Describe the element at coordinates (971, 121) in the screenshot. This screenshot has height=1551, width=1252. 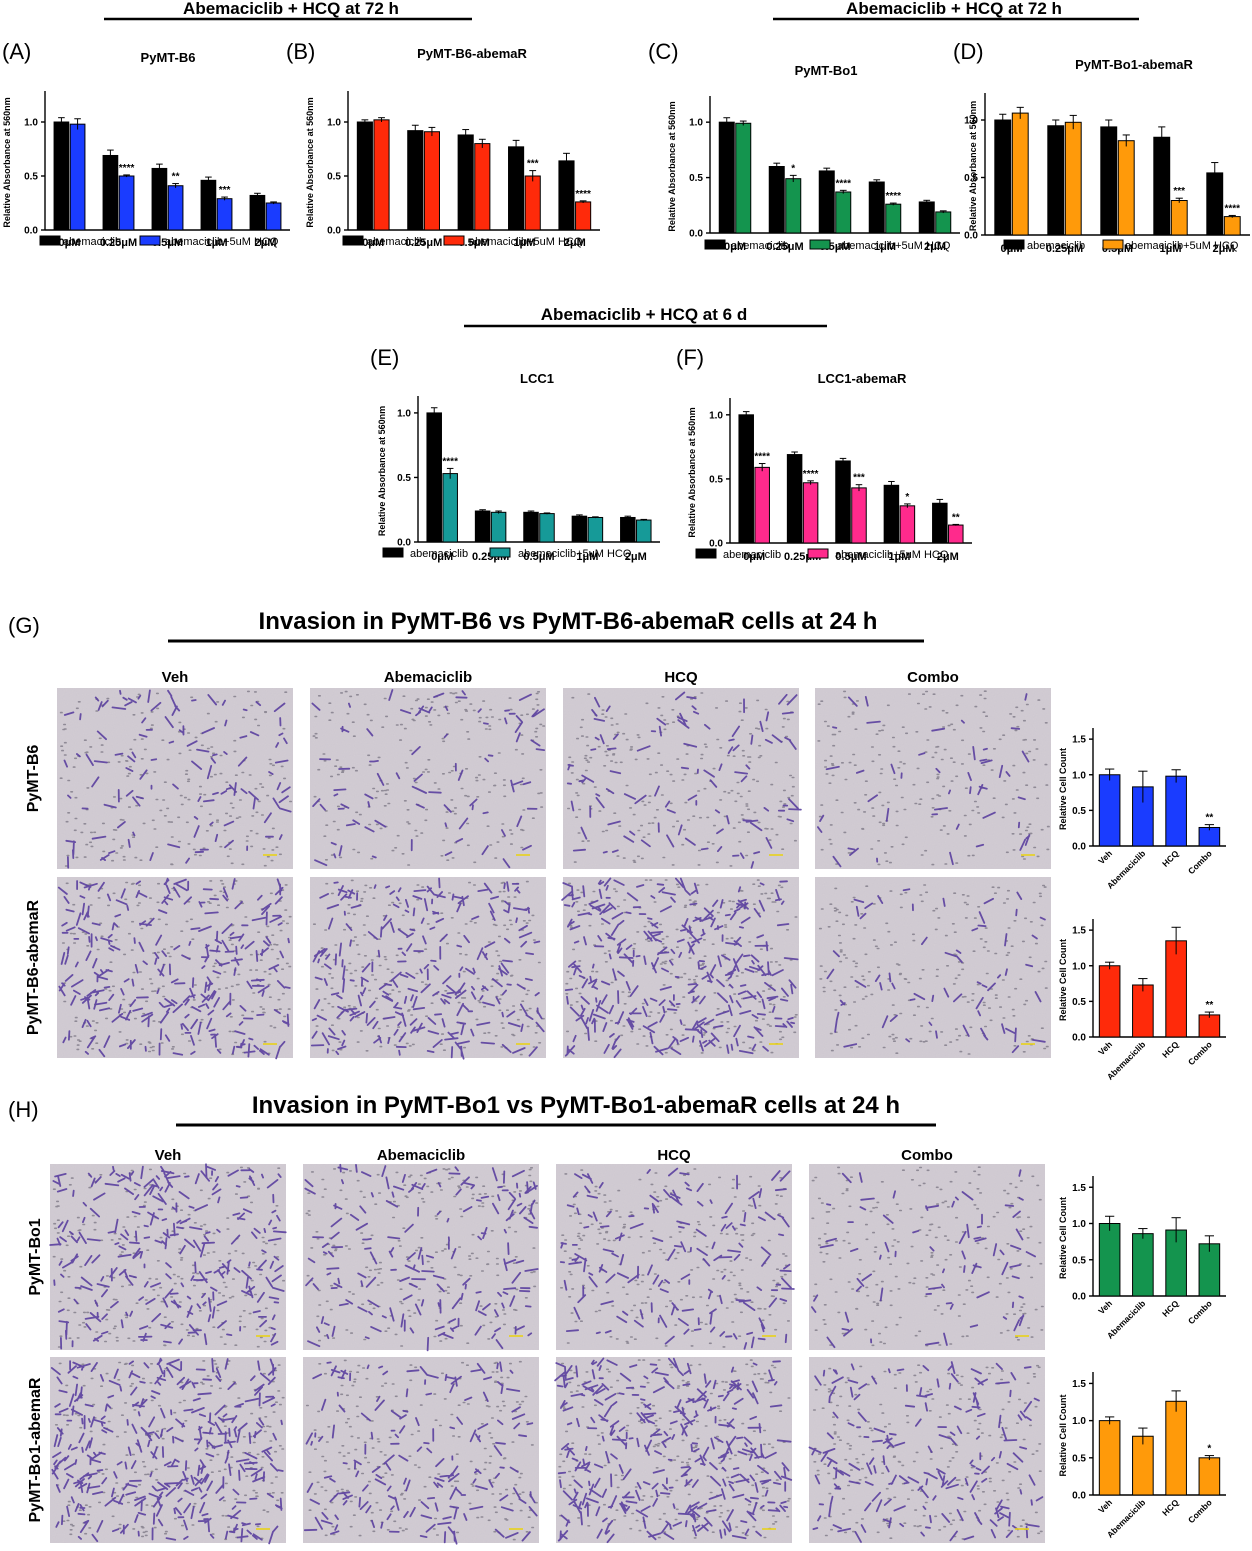
I see `chart-d-ytick-label: 1.0` at that location.